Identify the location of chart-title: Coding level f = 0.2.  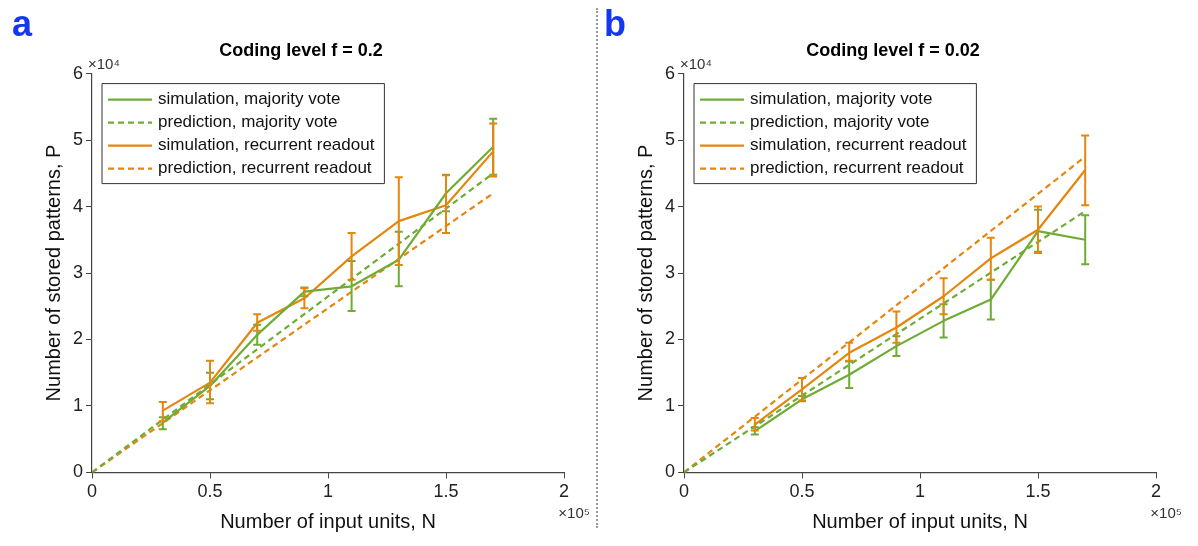
(301, 49).